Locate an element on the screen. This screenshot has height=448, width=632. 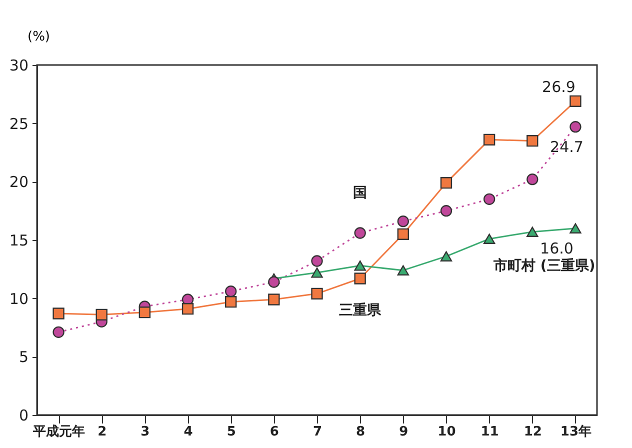
x-tick-label: 2 is located at coordinates (102, 432).